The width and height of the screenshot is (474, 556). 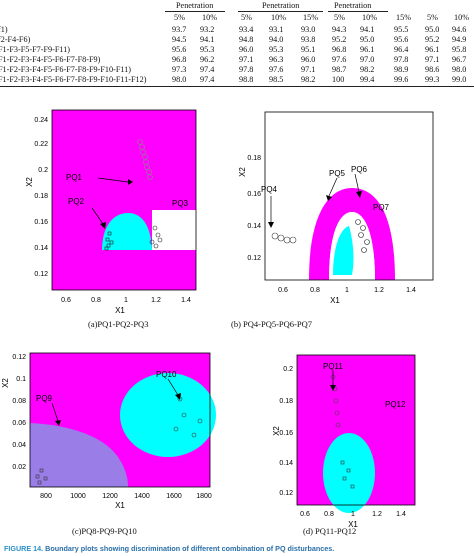 I want to click on table-cell: 100, so click(x=338, y=79).